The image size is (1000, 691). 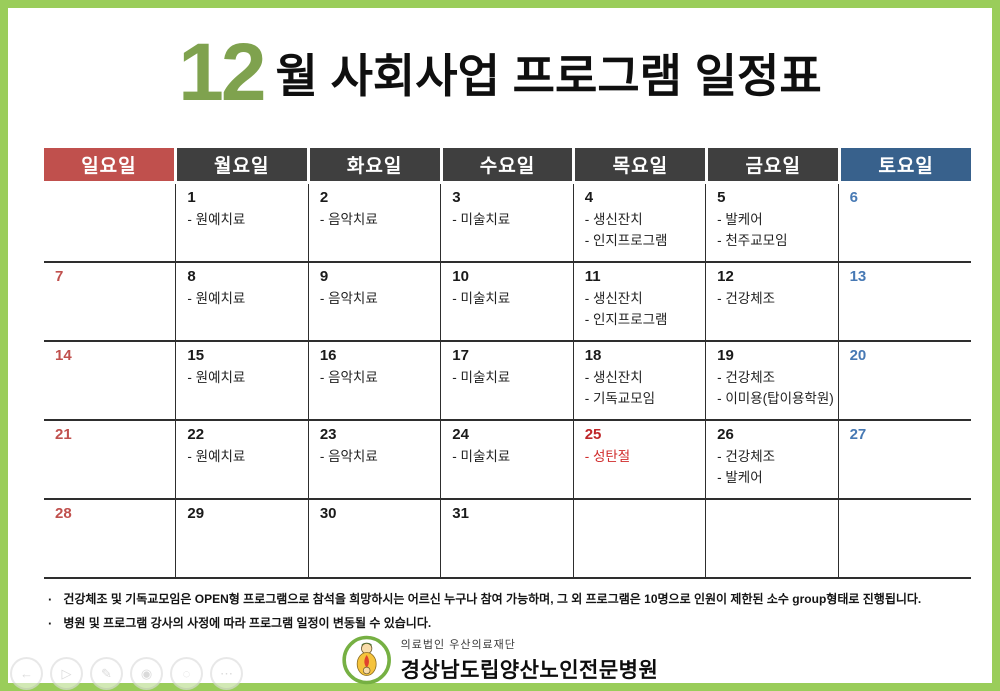 I want to click on calendar-cell: 15 - 원예치료, so click(x=242, y=381).